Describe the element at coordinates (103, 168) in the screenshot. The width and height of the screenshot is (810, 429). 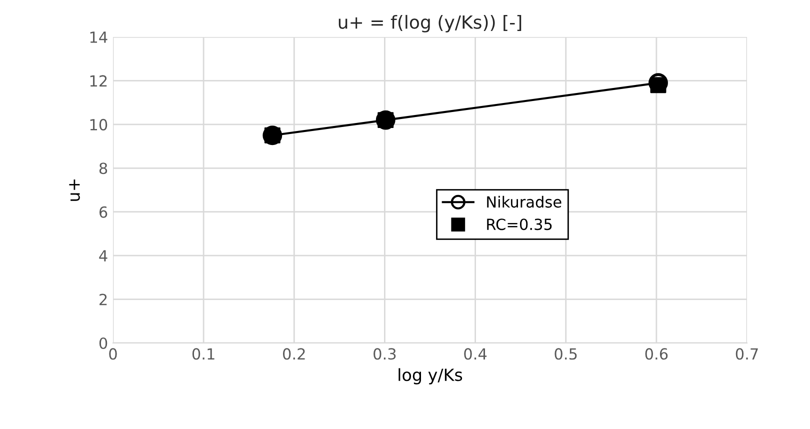
I see `y-tick-label: 8` at that location.